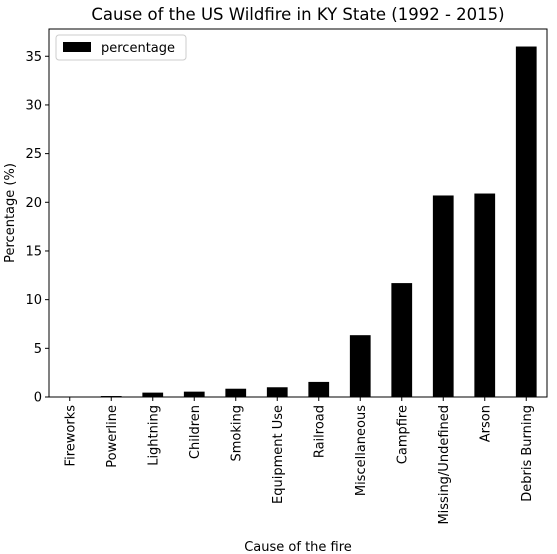  Describe the element at coordinates (527, 453) in the screenshot. I see `x-tick-label: Debris Burning` at that location.